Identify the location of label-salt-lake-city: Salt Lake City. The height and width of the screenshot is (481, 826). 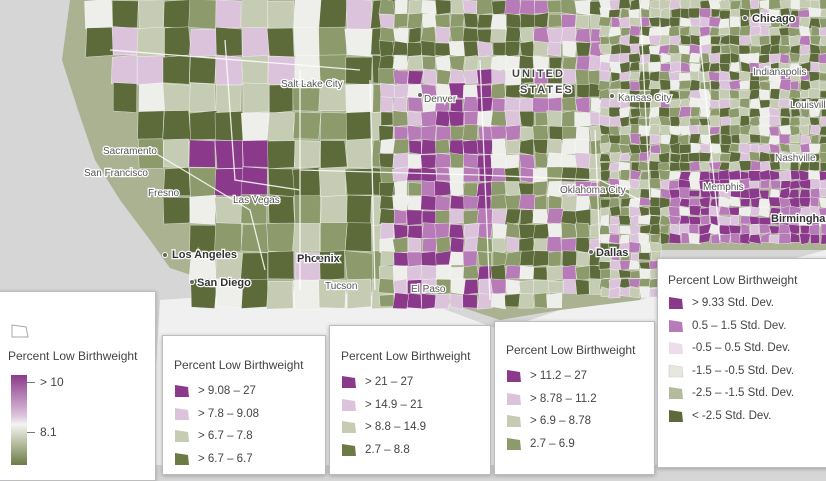
(312, 84).